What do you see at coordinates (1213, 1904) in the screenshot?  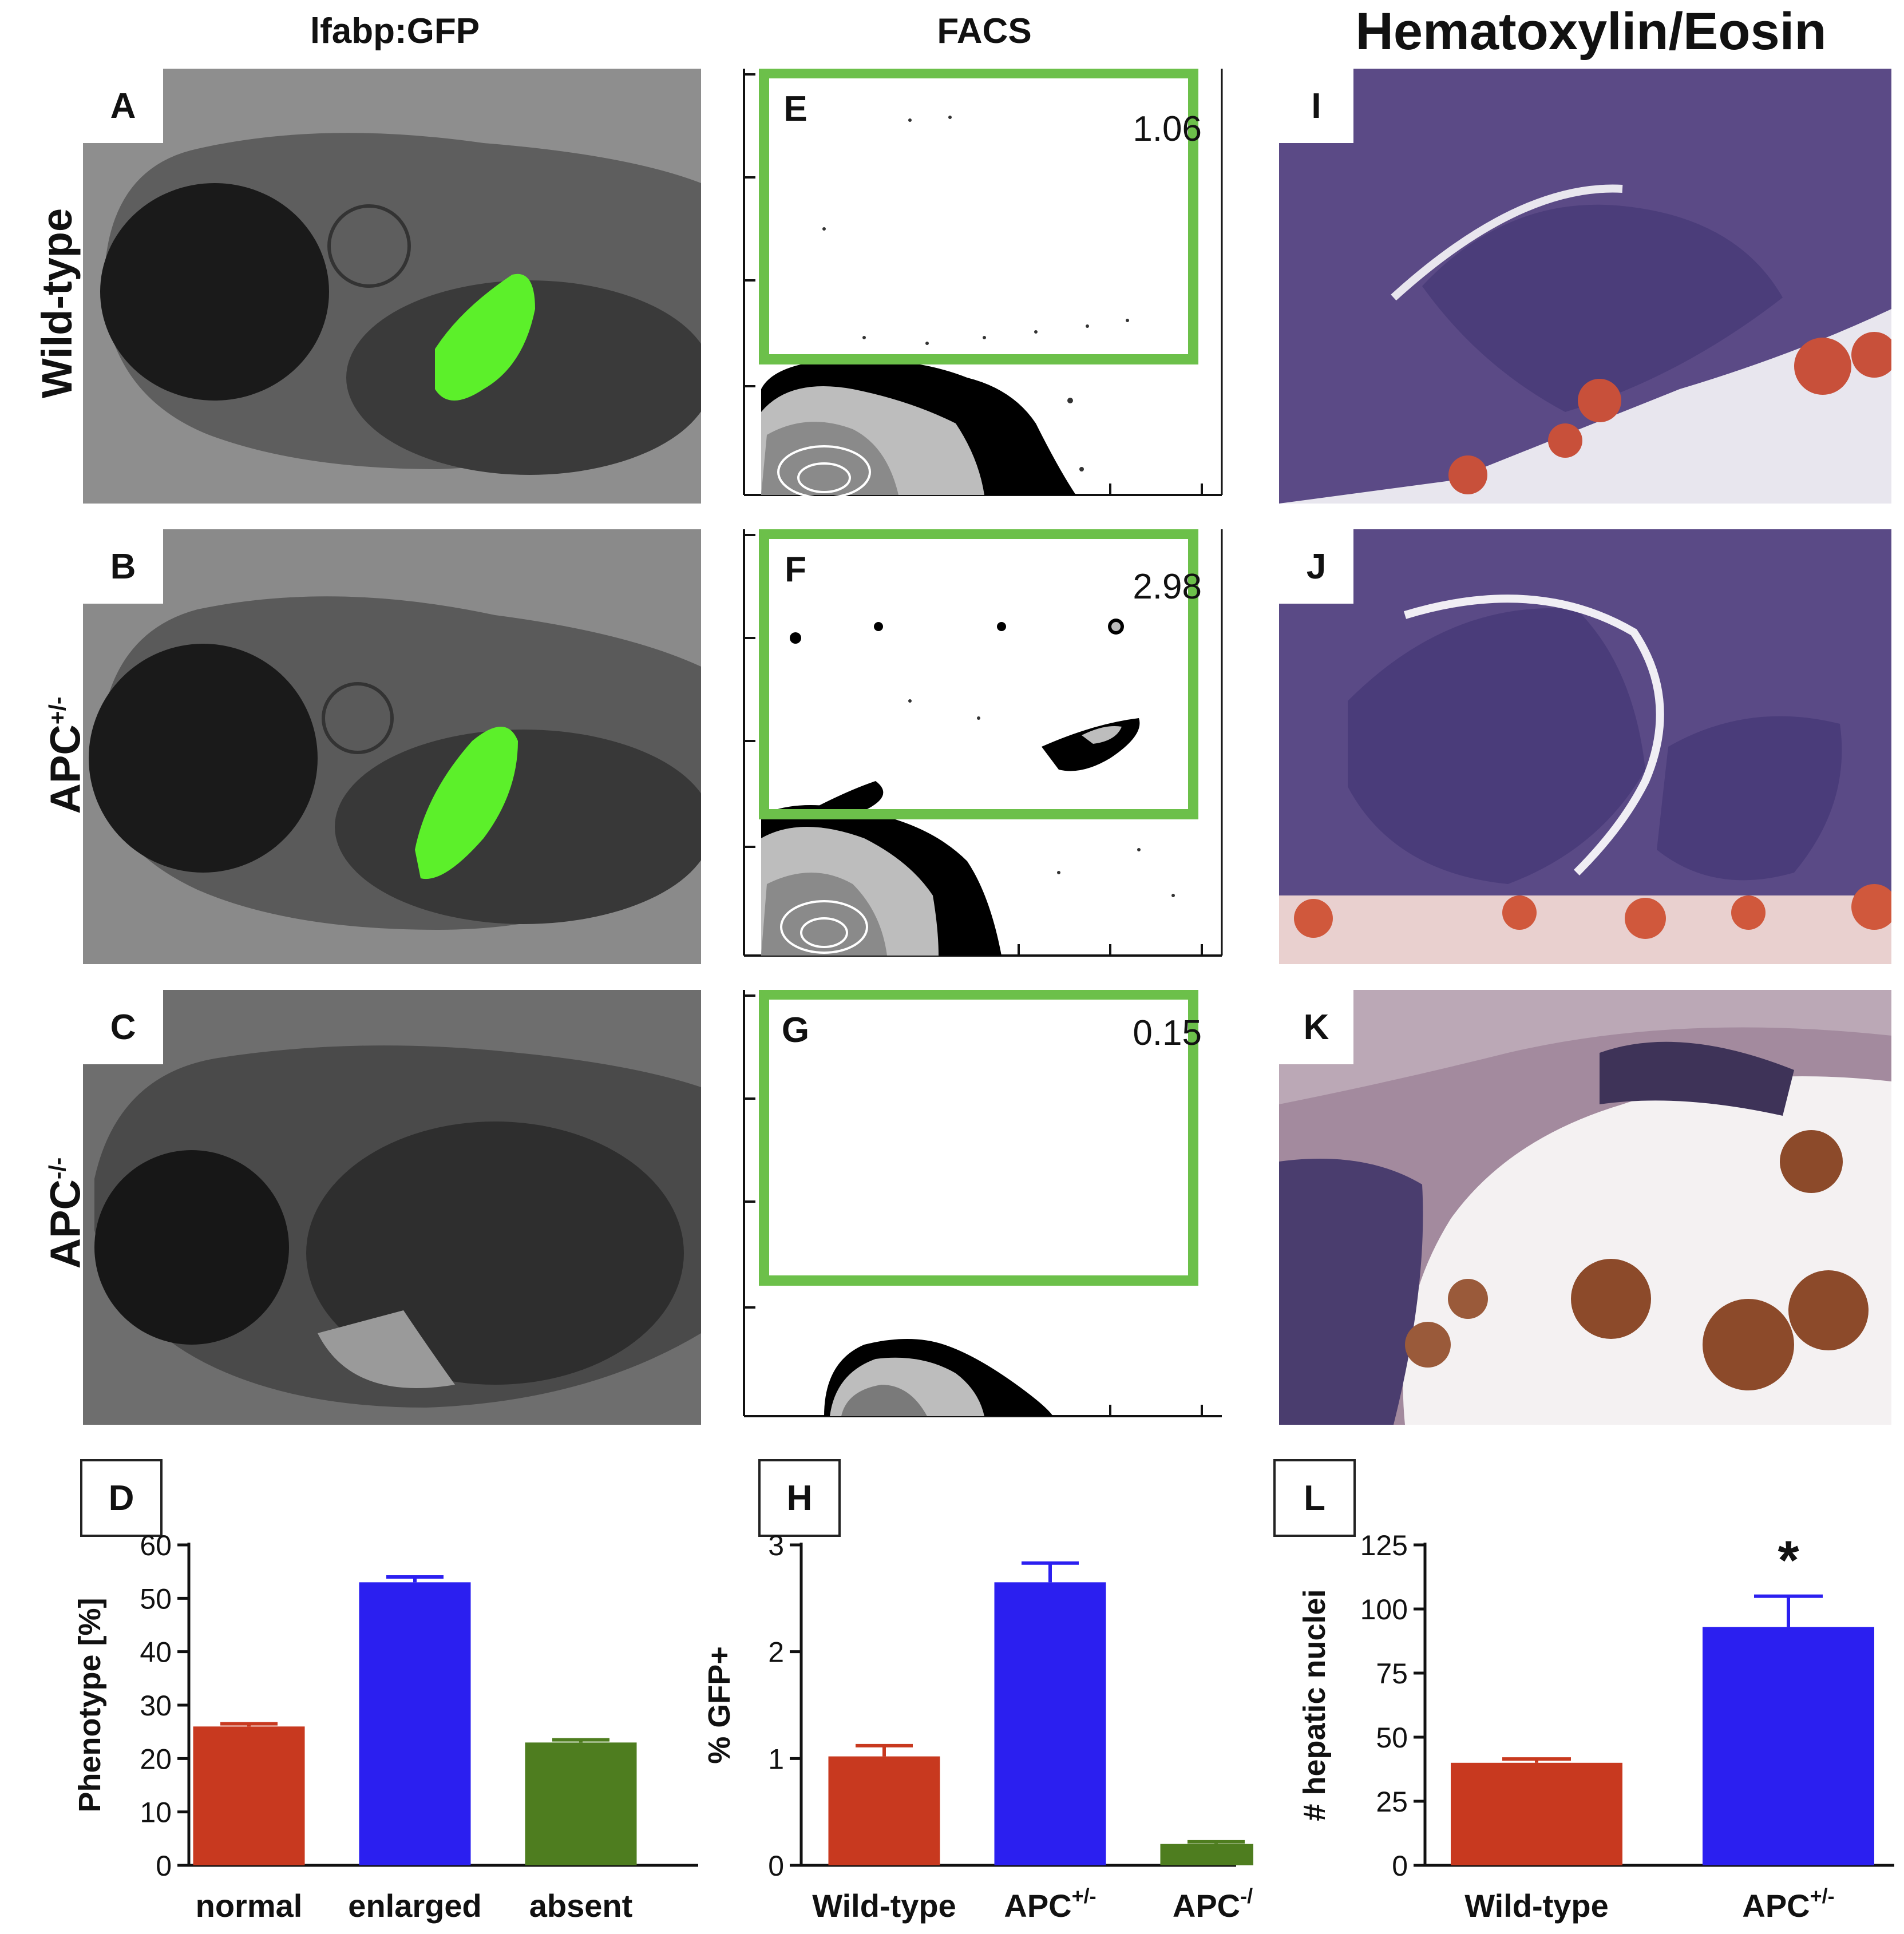 I see `category-label-2: APC-/-` at bounding box center [1213, 1904].